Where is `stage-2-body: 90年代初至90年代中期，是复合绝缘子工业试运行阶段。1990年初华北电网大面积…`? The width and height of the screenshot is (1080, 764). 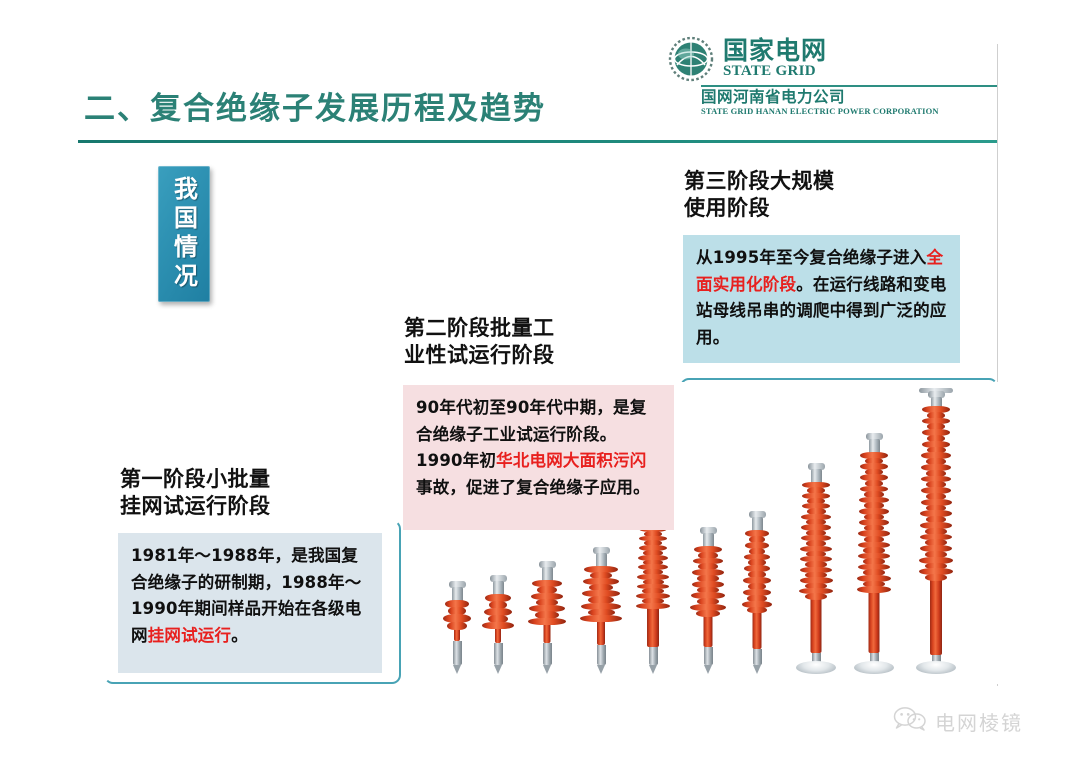 stage-2-body: 90年代初至90年代中期，是复合绝缘子工业试运行阶段。1990年初华北电网大面积… is located at coordinates (538, 457).